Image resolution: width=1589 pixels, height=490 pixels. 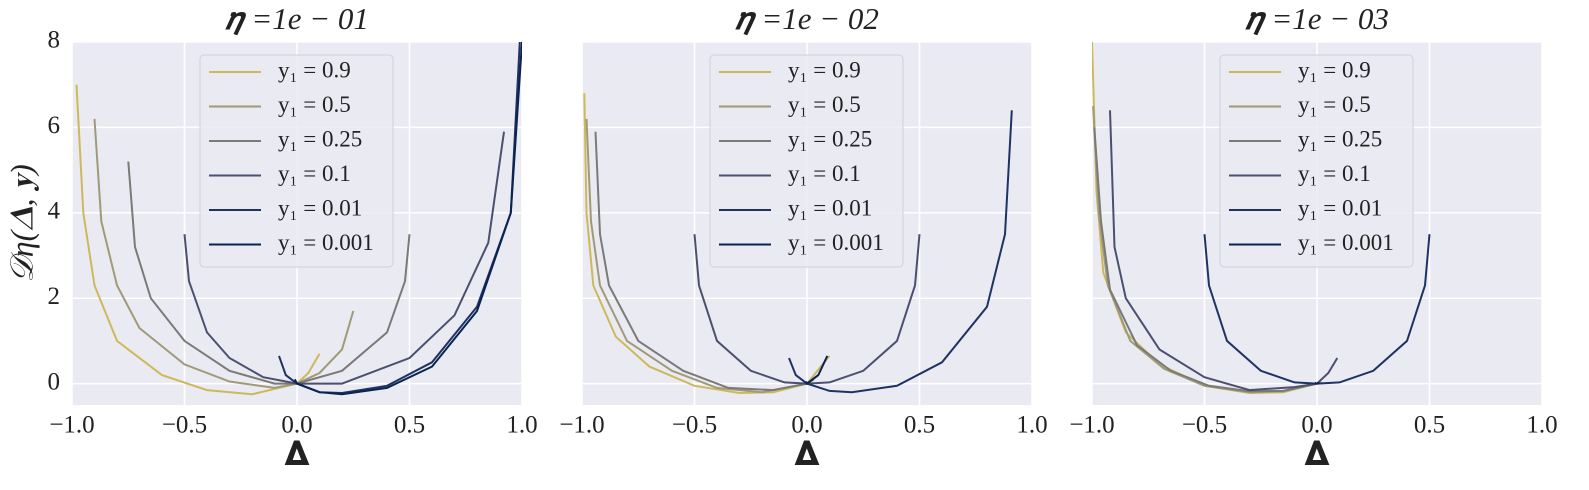 I want to click on y-tick-label: 4, so click(x=54, y=211).